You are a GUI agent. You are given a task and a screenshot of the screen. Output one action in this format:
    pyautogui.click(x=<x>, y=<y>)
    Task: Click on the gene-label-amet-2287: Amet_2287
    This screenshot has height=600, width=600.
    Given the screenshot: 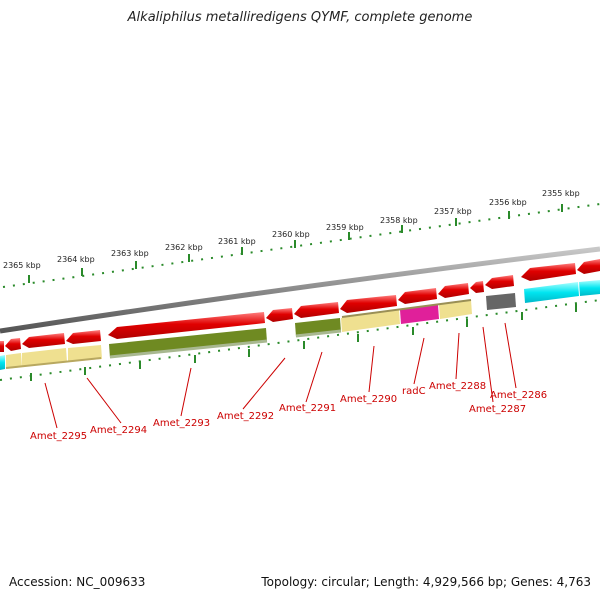 What is the action you would take?
    pyautogui.click(x=497, y=409)
    